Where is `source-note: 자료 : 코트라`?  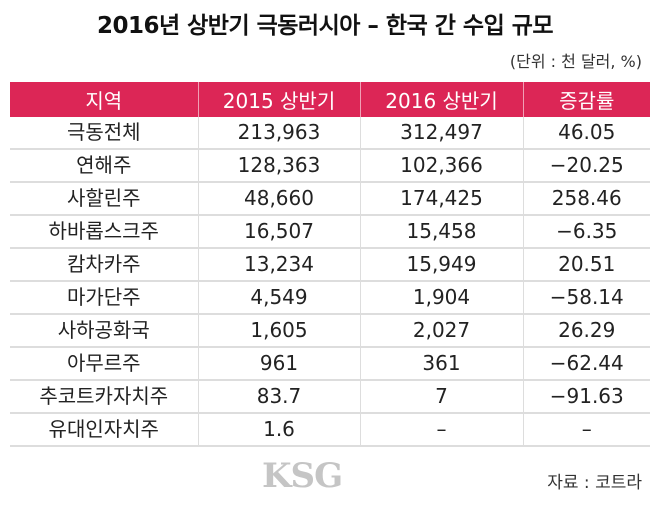
source-note: 자료 : 코트라 is located at coordinates (594, 483).